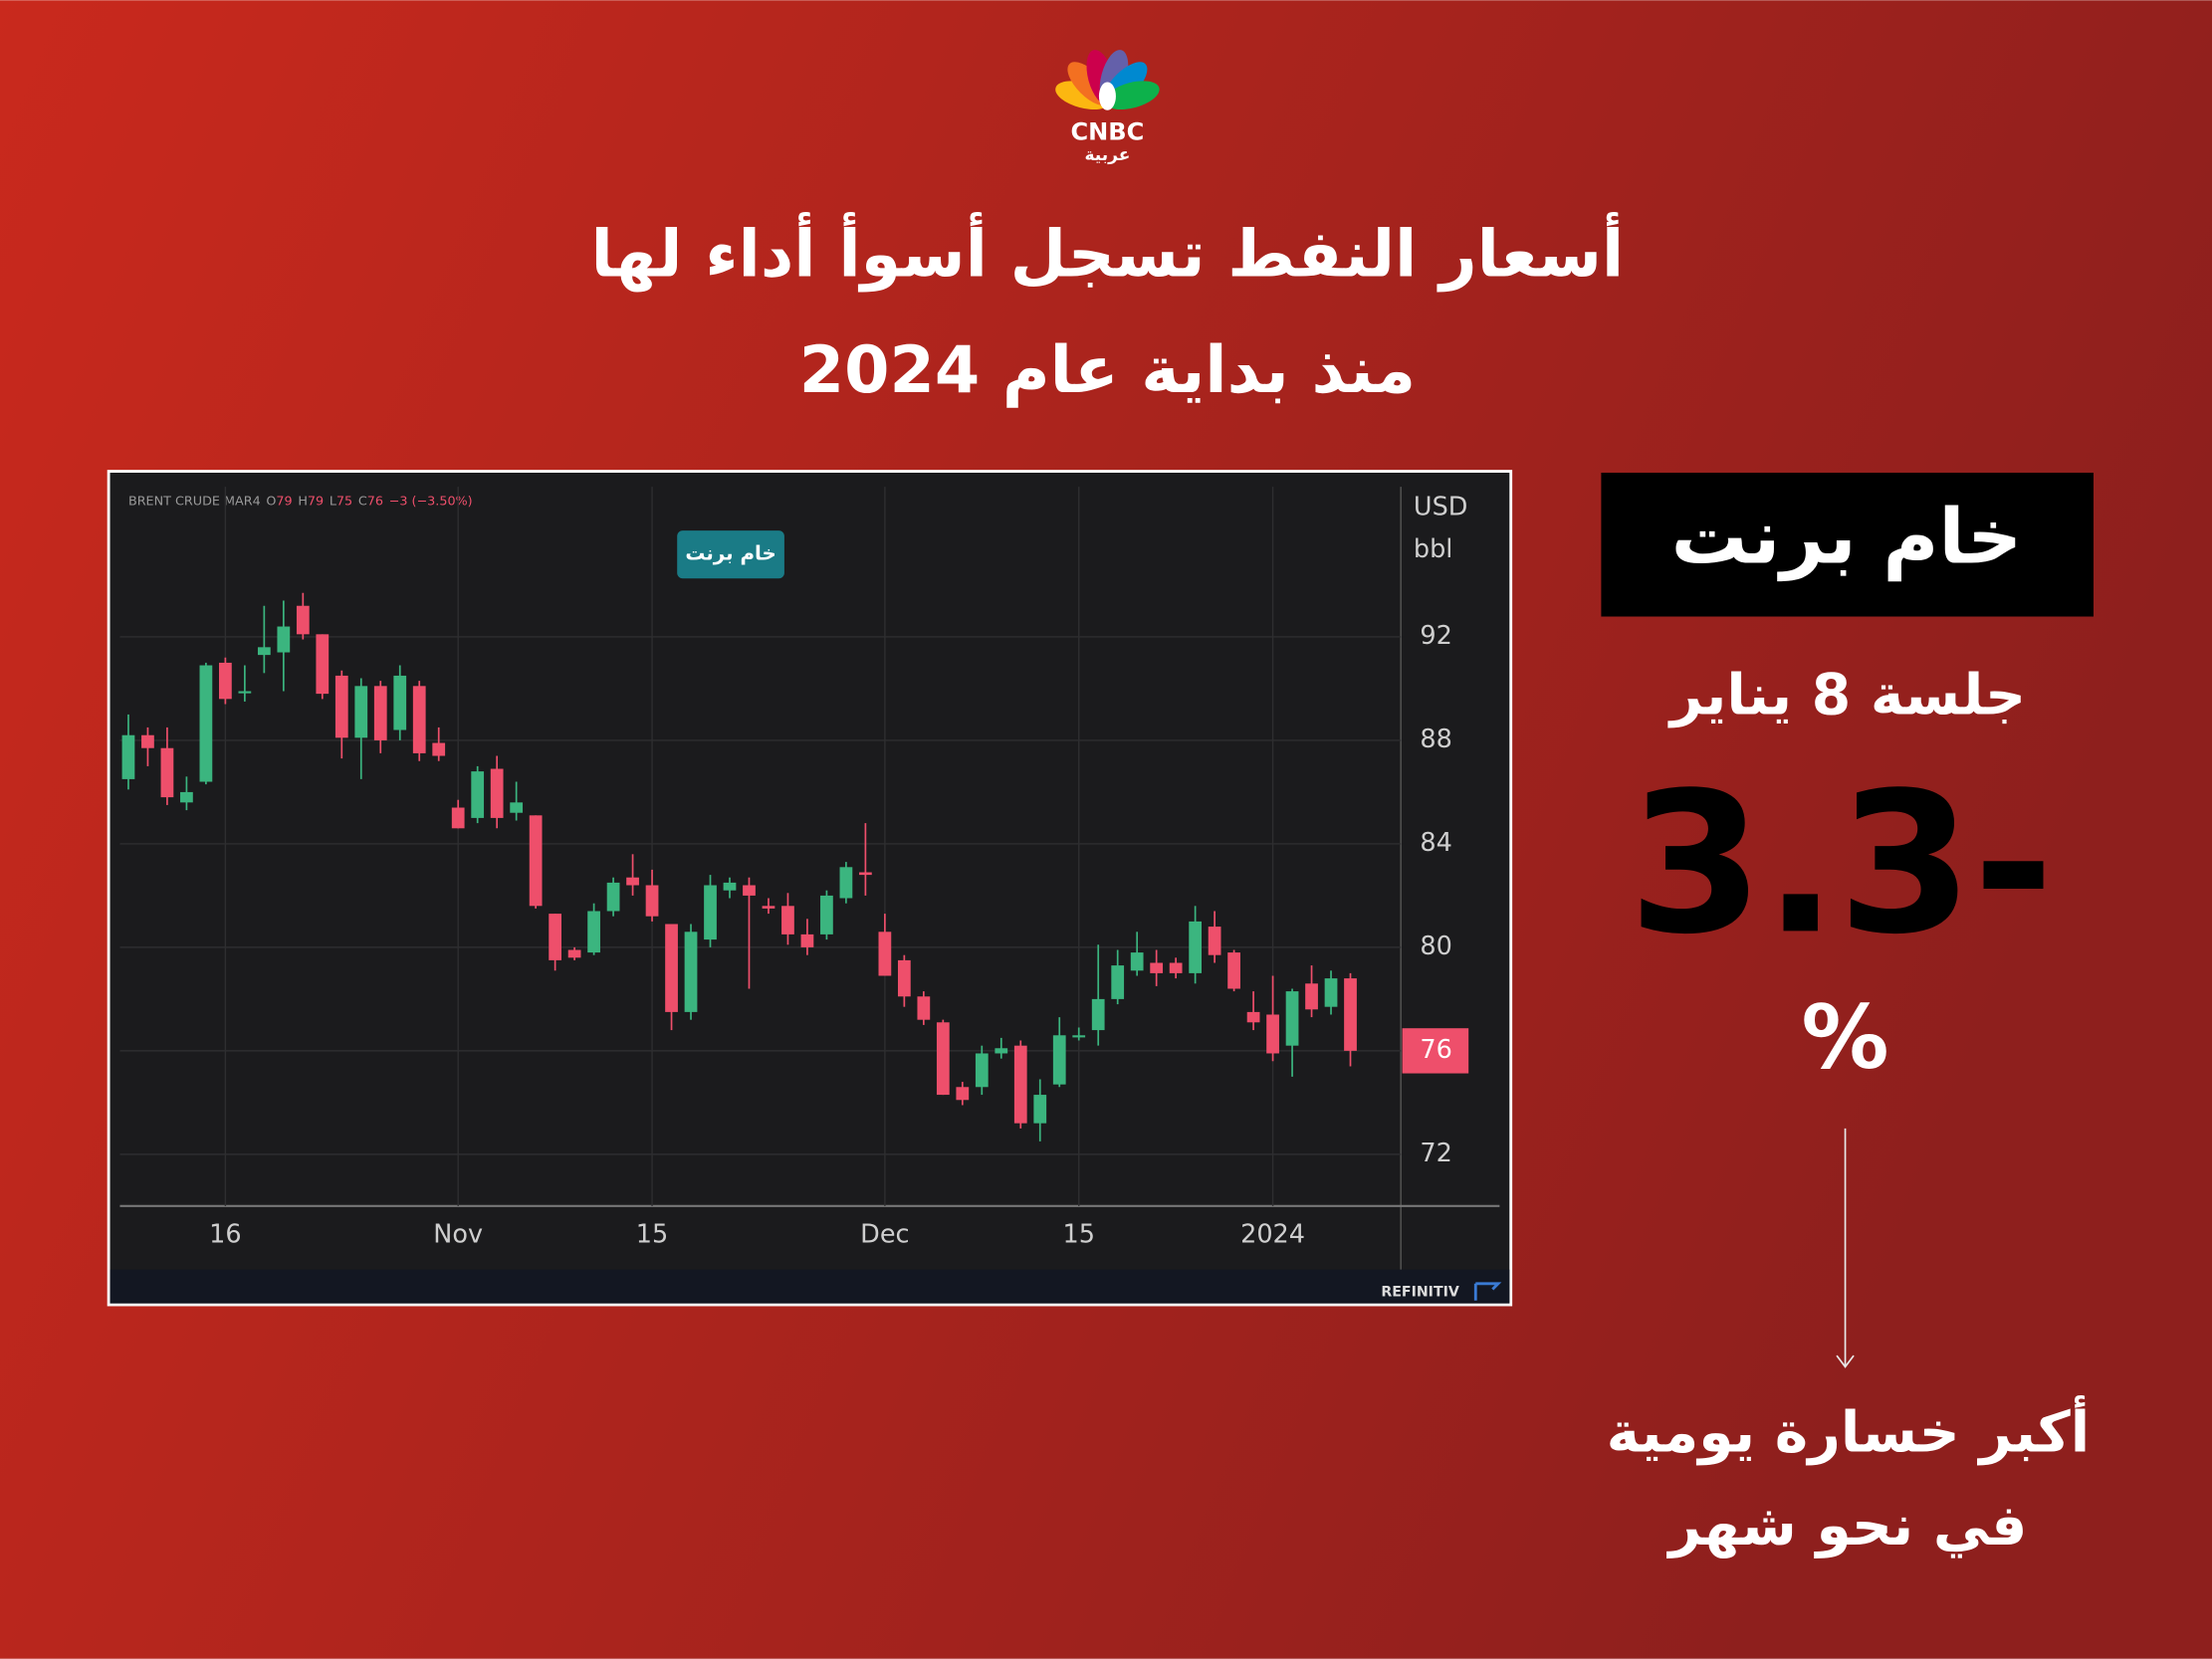 This screenshot has height=1659, width=2212. Describe the element at coordinates (1435, 739) in the screenshot. I see `y-tick-label: 88` at that location.